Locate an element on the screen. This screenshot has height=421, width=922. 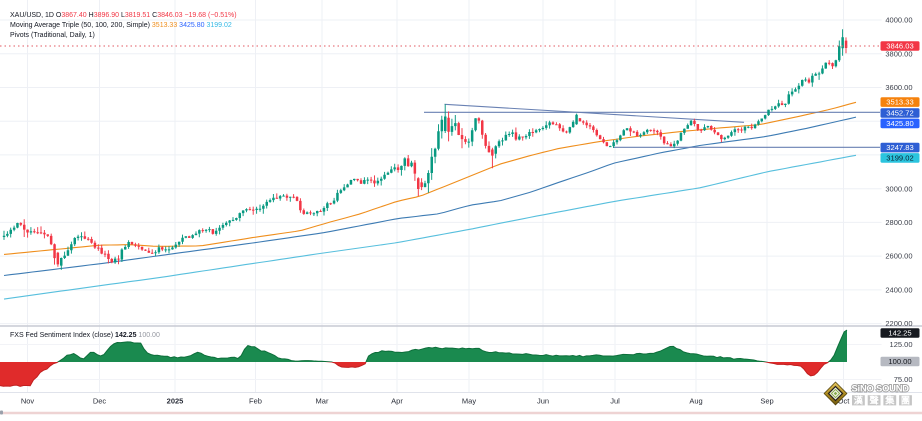
svg-text: SiNO SOUND is located at coordinates (881, 388).